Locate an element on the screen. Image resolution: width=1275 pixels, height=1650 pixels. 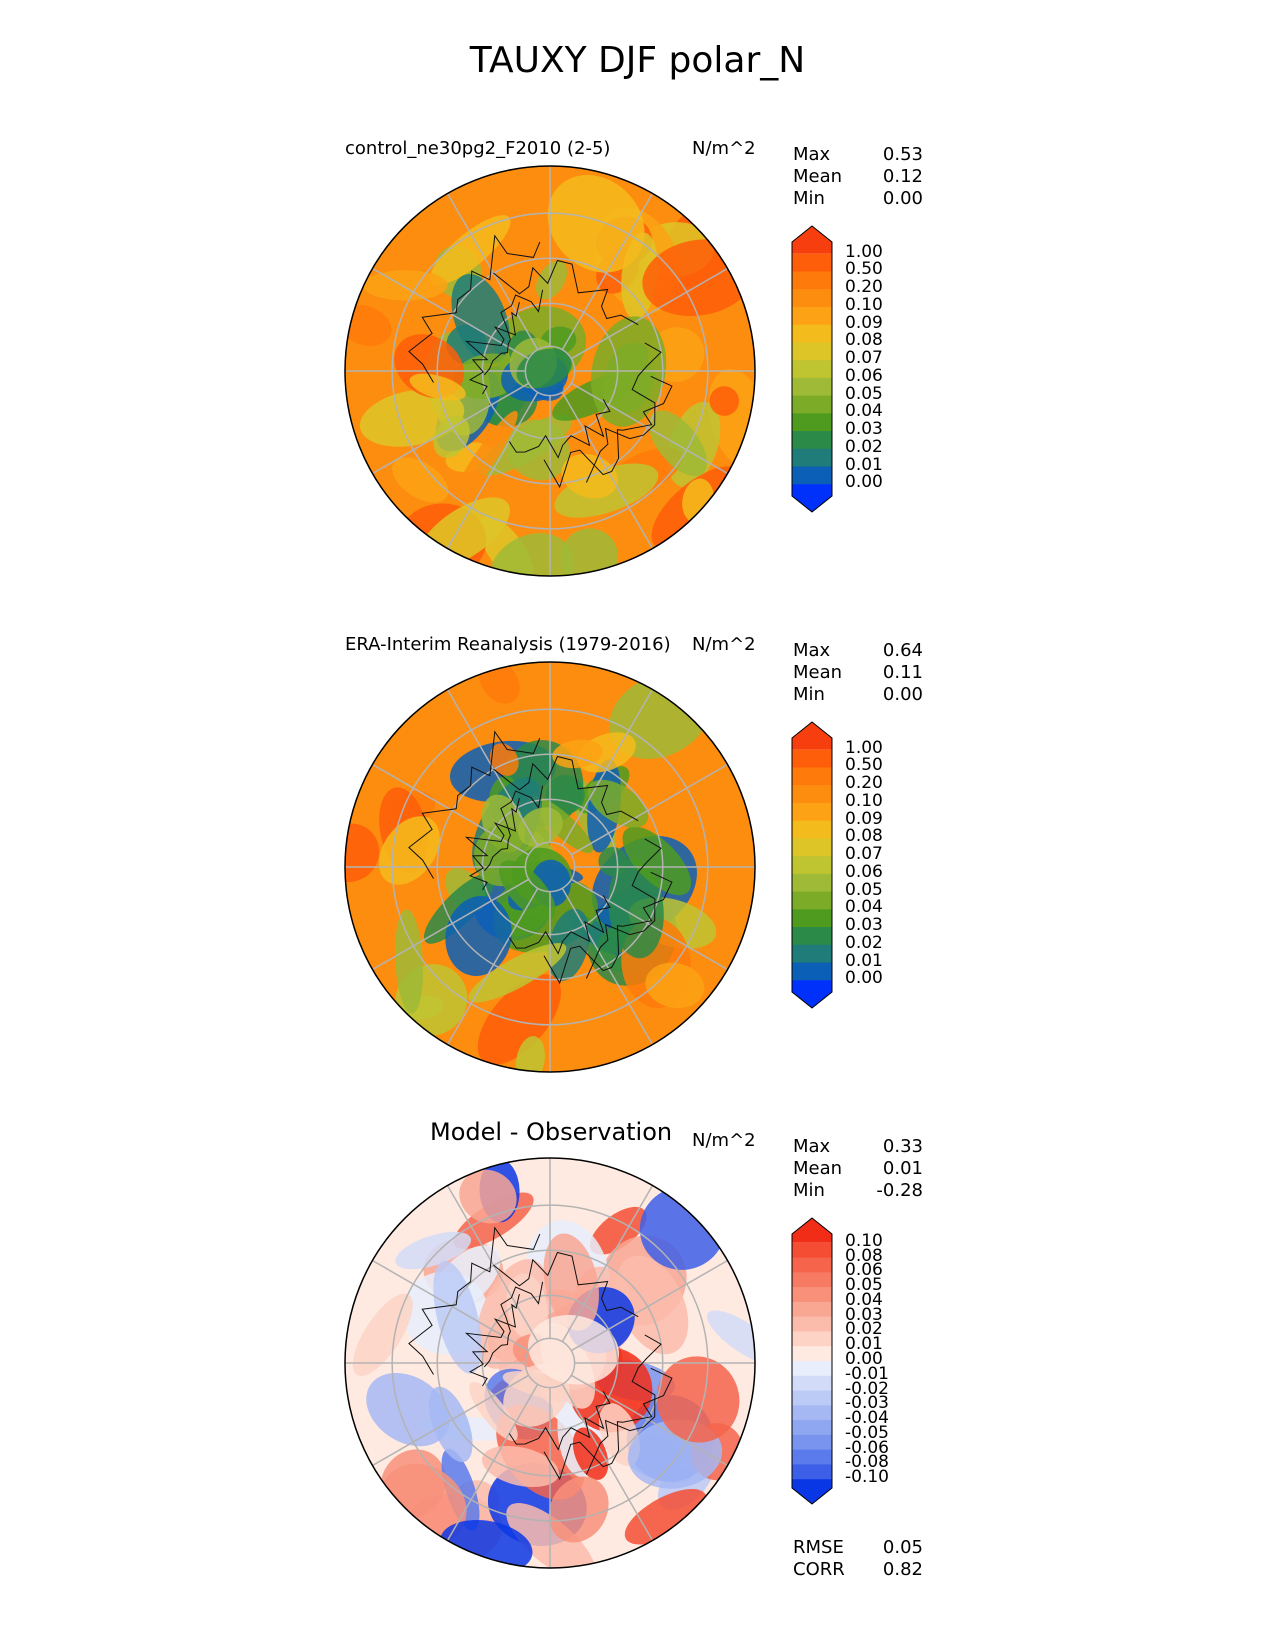
main-title: TAUXY DJF polar_N is located at coordinates (637, 60).